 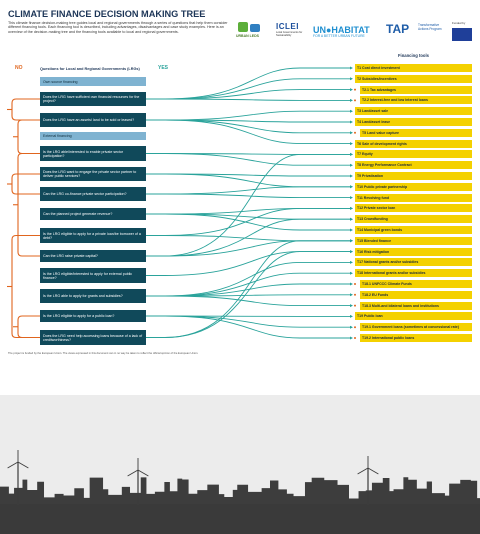 What do you see at coordinates (240, 519) in the screenshot?
I see `road` at bounding box center [240, 519].